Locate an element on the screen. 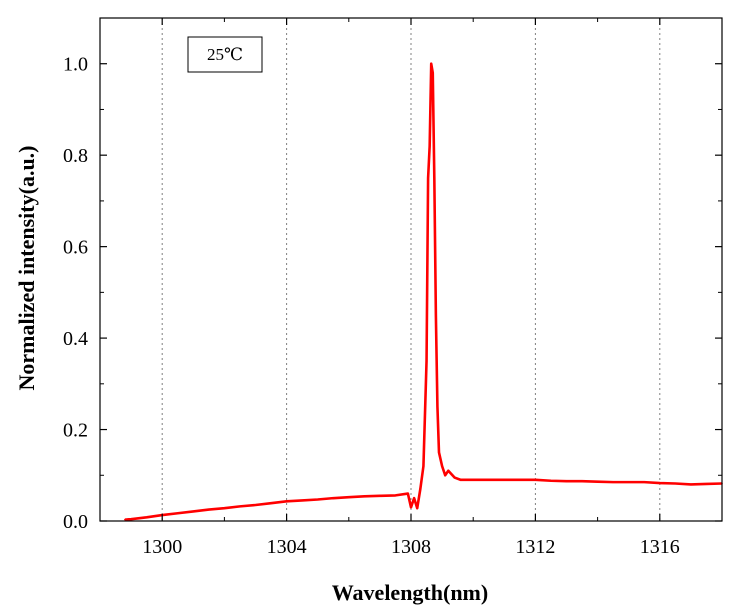  y-tick-label: 0.6 is located at coordinates (75, 248).